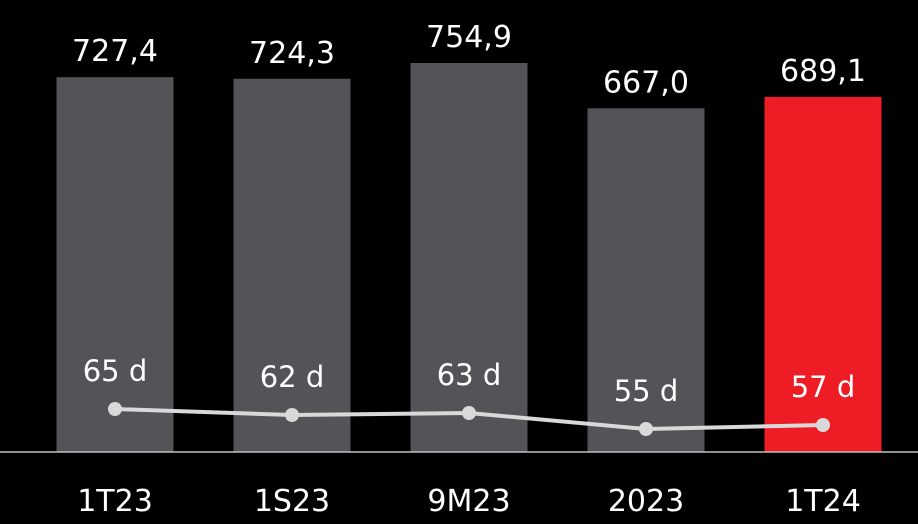 The image size is (918, 524). Describe the element at coordinates (115, 265) in the screenshot. I see `bar-1t23` at that location.